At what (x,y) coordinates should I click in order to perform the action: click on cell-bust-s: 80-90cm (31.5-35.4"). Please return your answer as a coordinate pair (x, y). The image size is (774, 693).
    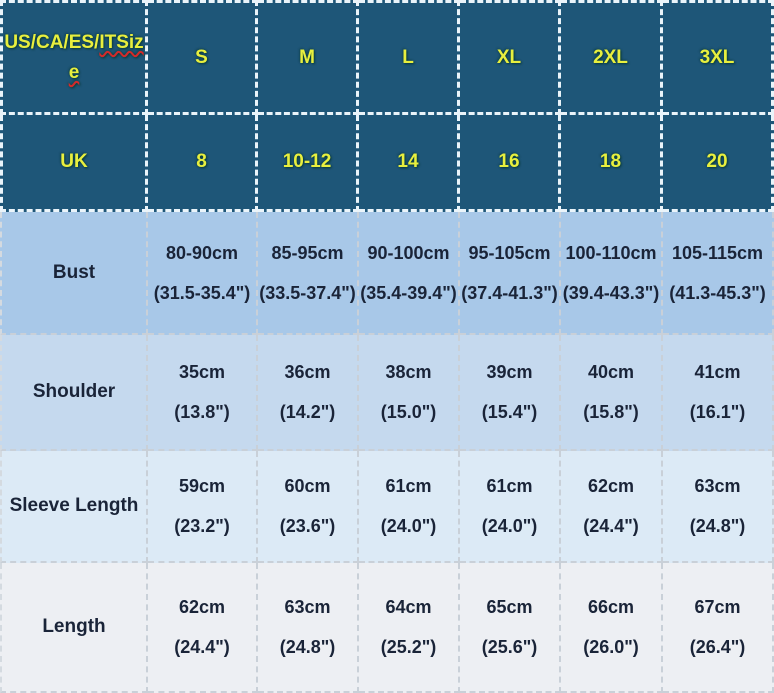
    Looking at the image, I should click on (203, 273).